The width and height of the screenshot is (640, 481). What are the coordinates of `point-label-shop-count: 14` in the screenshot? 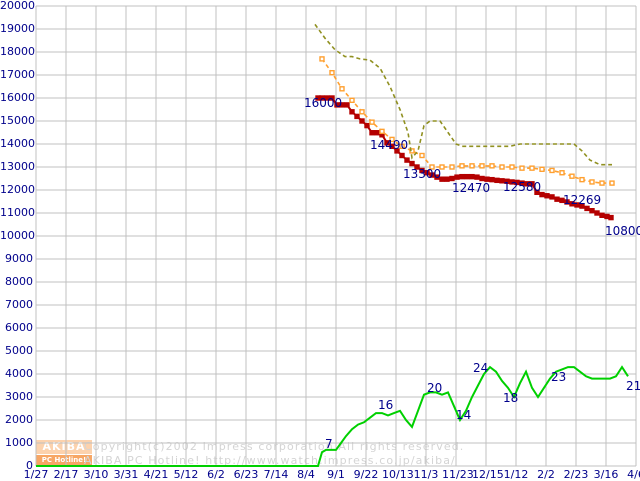 It's located at (464, 415).